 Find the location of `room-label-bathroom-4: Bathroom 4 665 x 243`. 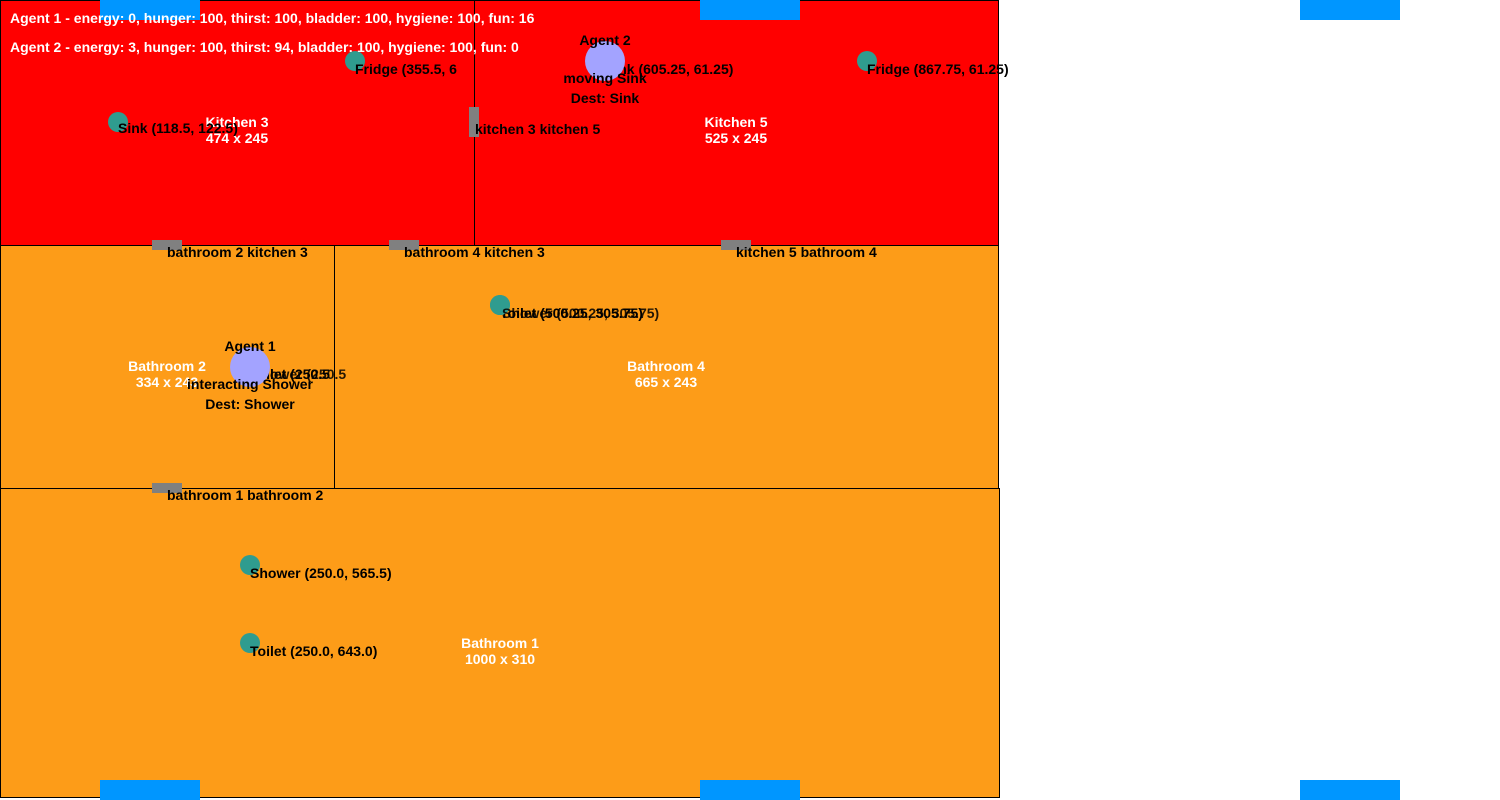

room-label-bathroom-4: Bathroom 4 665 x 243 is located at coordinates (666, 374).